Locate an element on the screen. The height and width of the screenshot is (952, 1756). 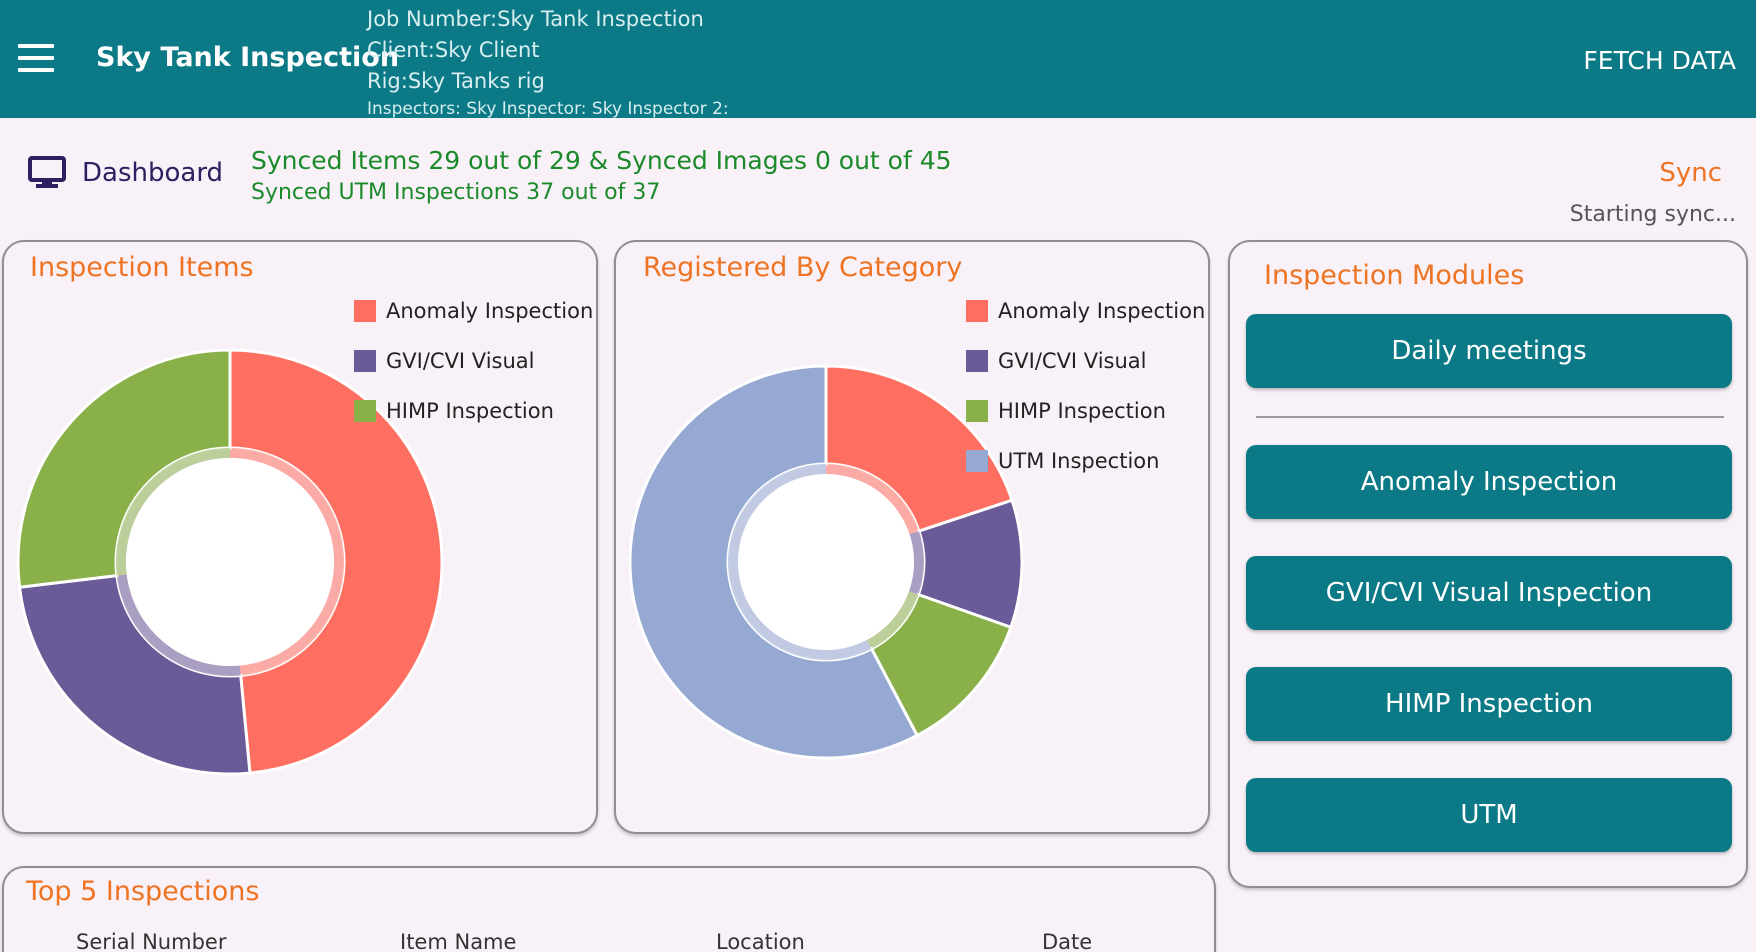
daily-meetings-button: Daily meetings is located at coordinates (1489, 351).